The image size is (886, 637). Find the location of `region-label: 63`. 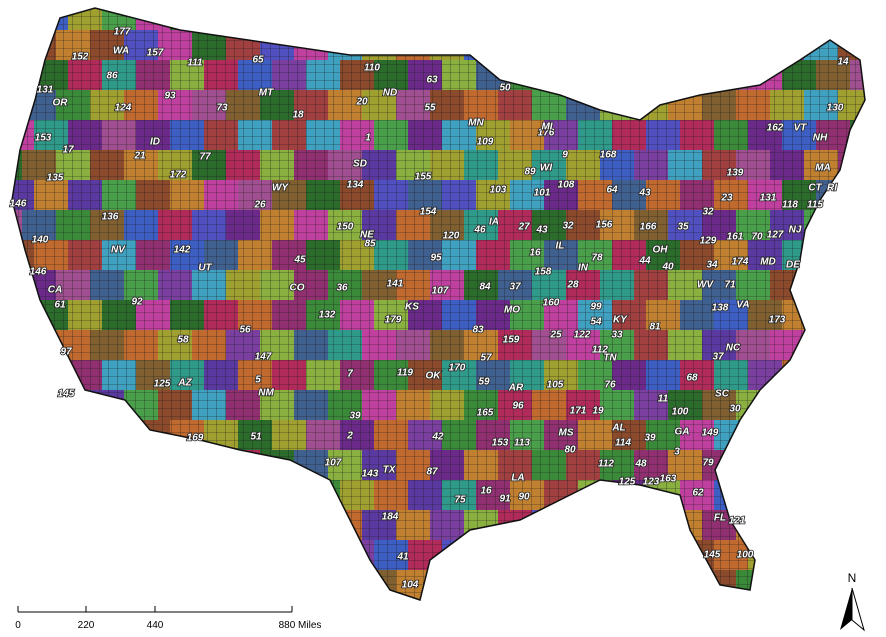

region-label: 63 is located at coordinates (432, 80).